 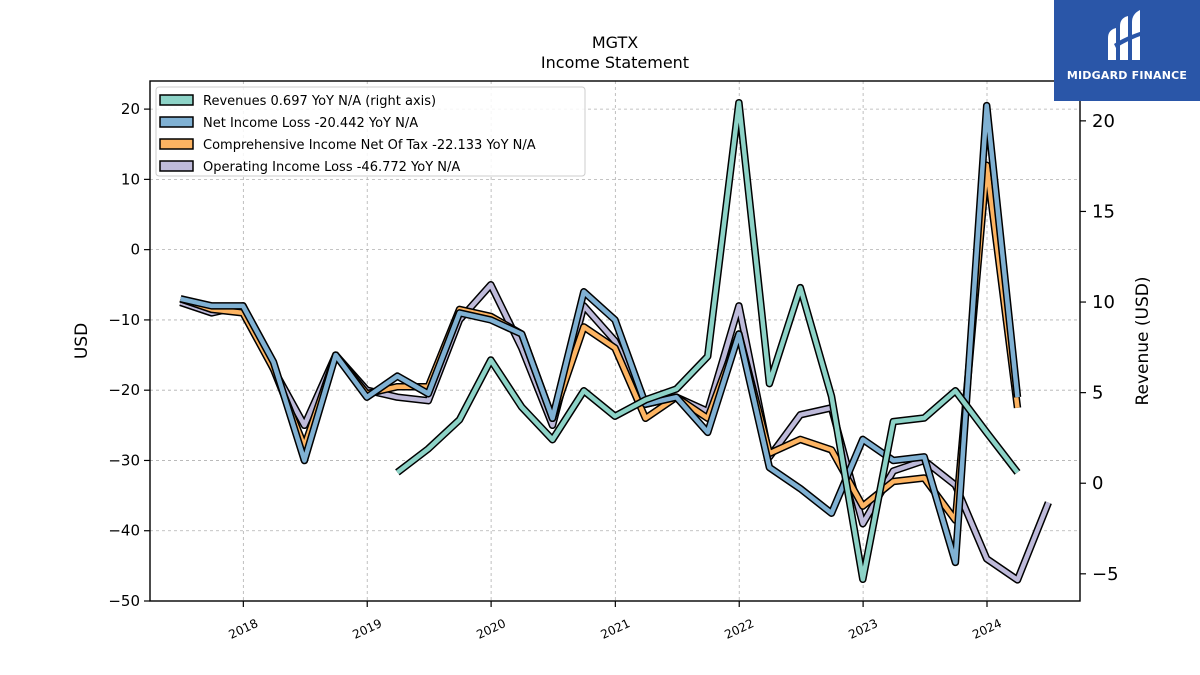 I want to click on x-tick-label: 2022, so click(x=739, y=629).